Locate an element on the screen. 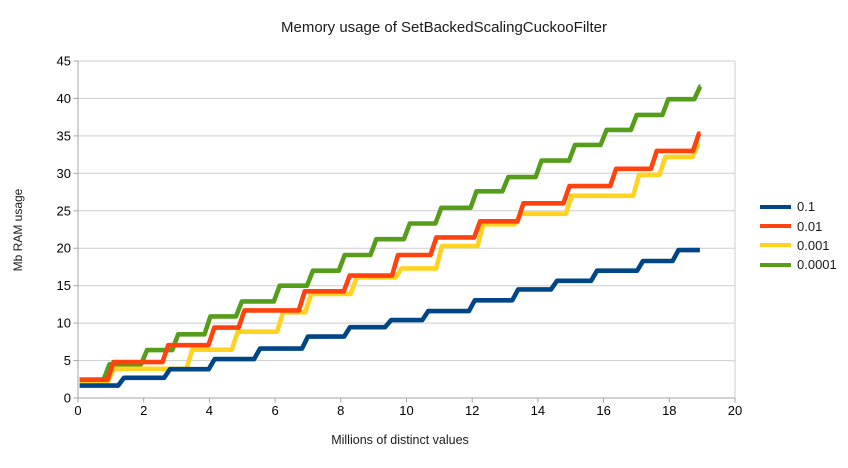 The height and width of the screenshot is (468, 848). y-tick-label-15: 15 is located at coordinates (64, 285).